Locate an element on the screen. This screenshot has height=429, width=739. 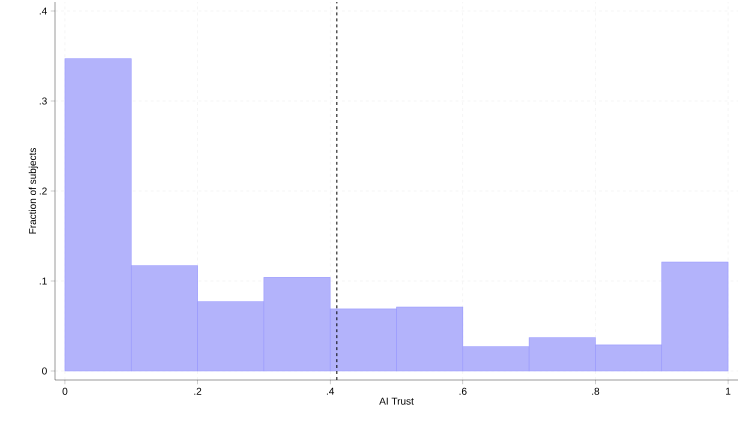
x-tick-label: 0 is located at coordinates (65, 391).